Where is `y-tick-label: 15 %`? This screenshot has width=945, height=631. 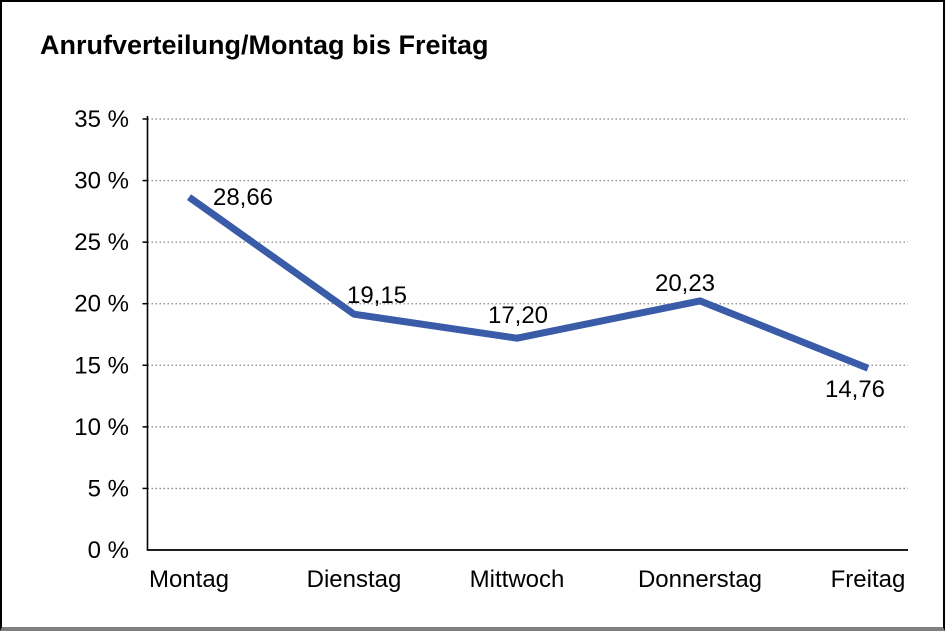 y-tick-label: 15 % is located at coordinates (101, 365).